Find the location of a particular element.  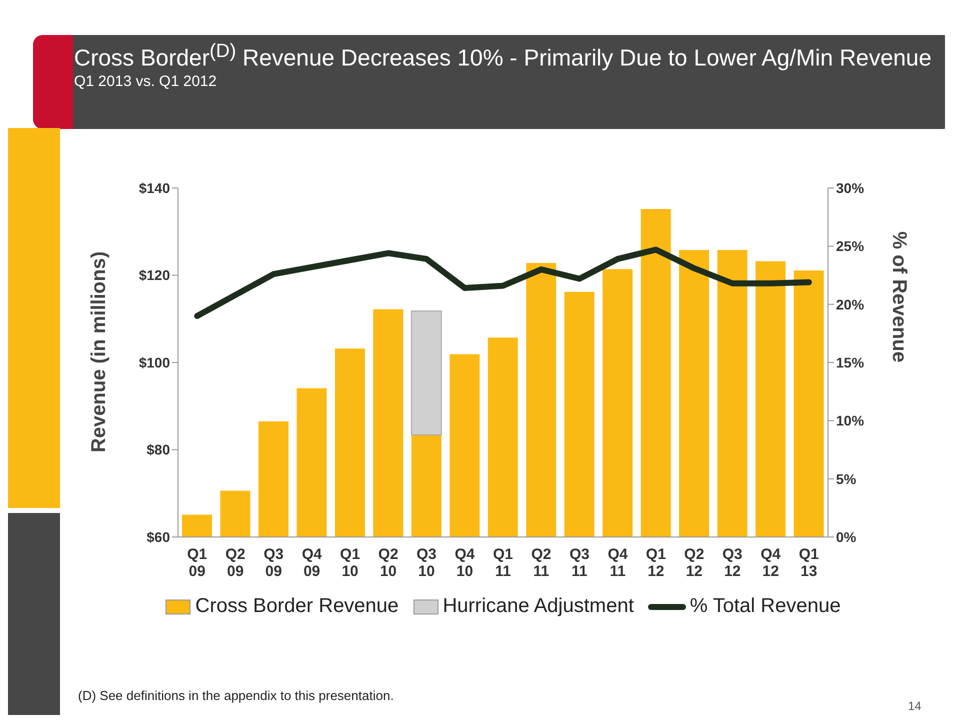

y2-tick-label: 20% is located at coordinates (850, 304).